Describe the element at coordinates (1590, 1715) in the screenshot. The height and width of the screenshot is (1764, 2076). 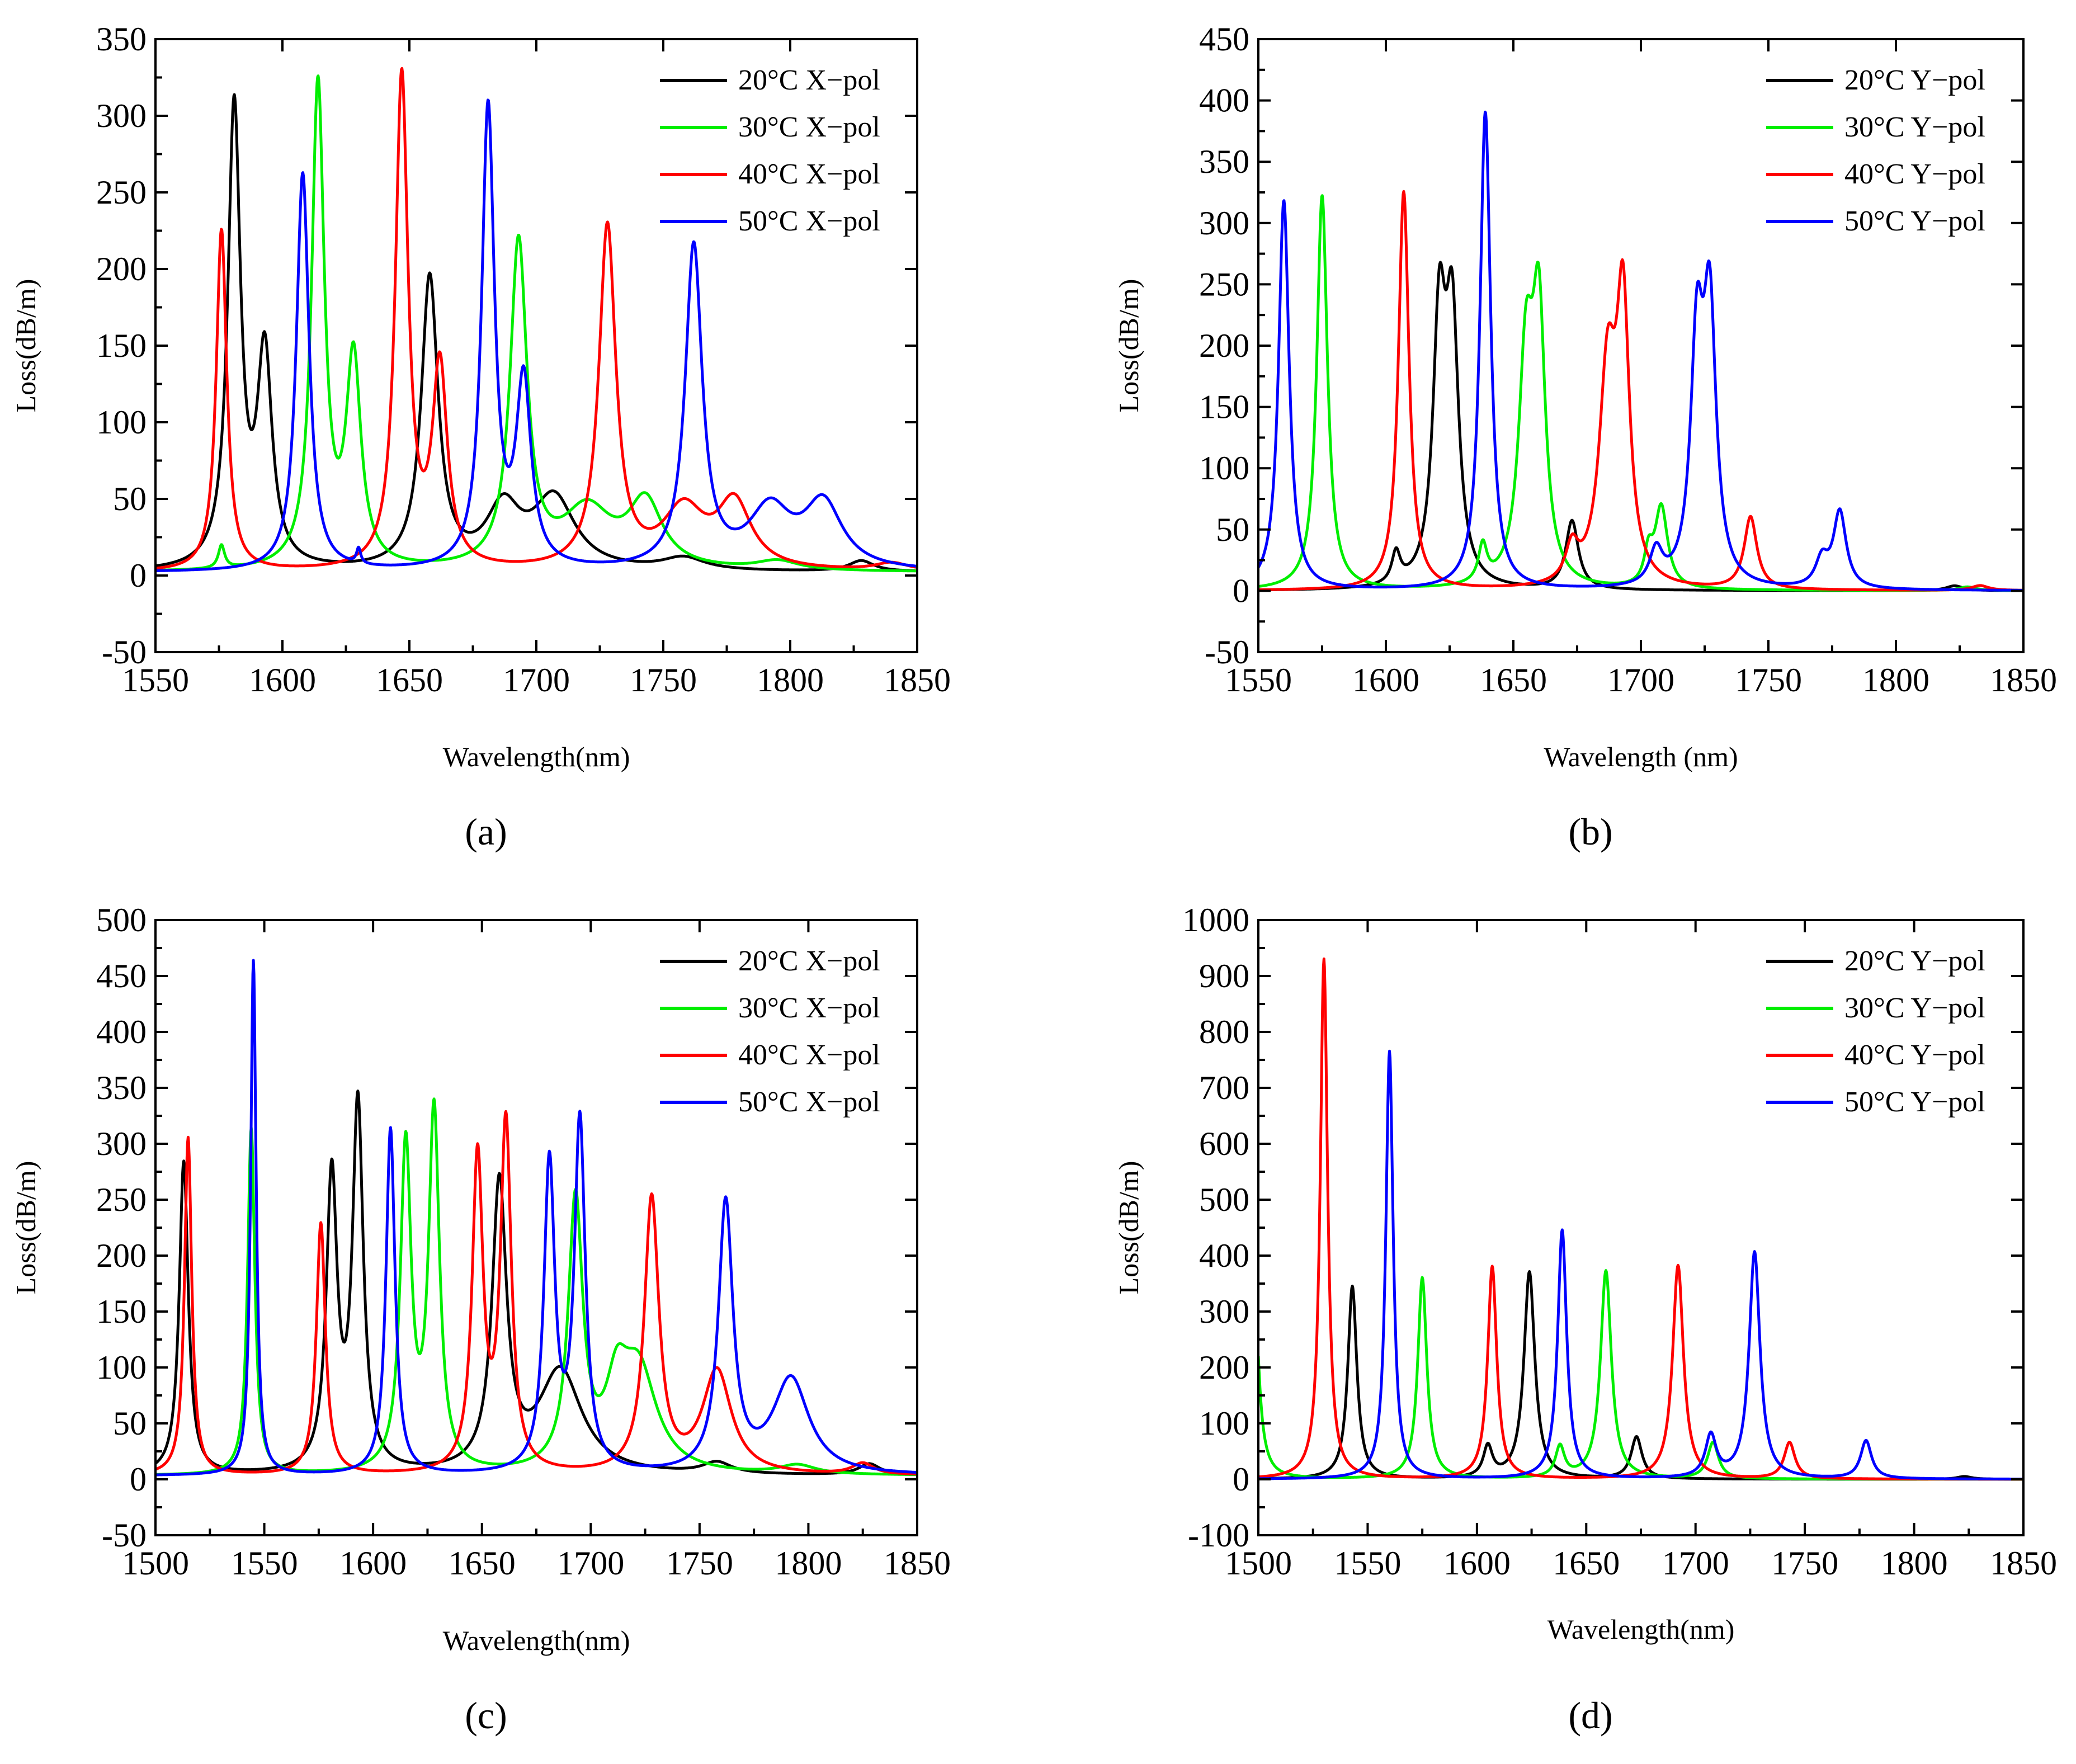
I see `panel-label: (d)` at that location.